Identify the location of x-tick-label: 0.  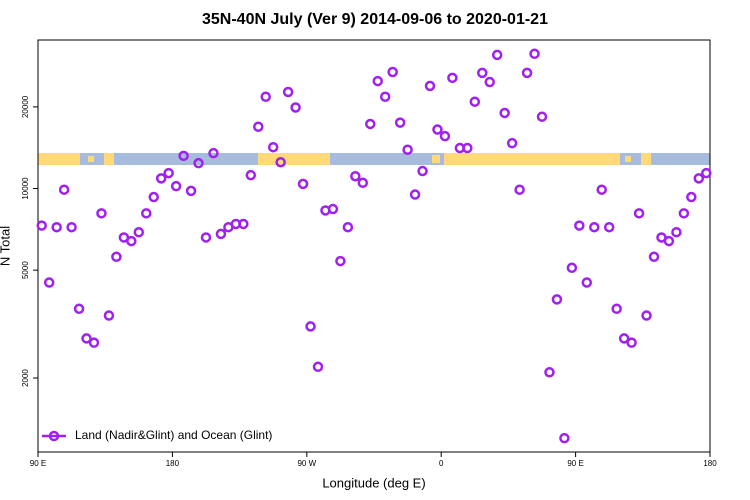
(441, 463).